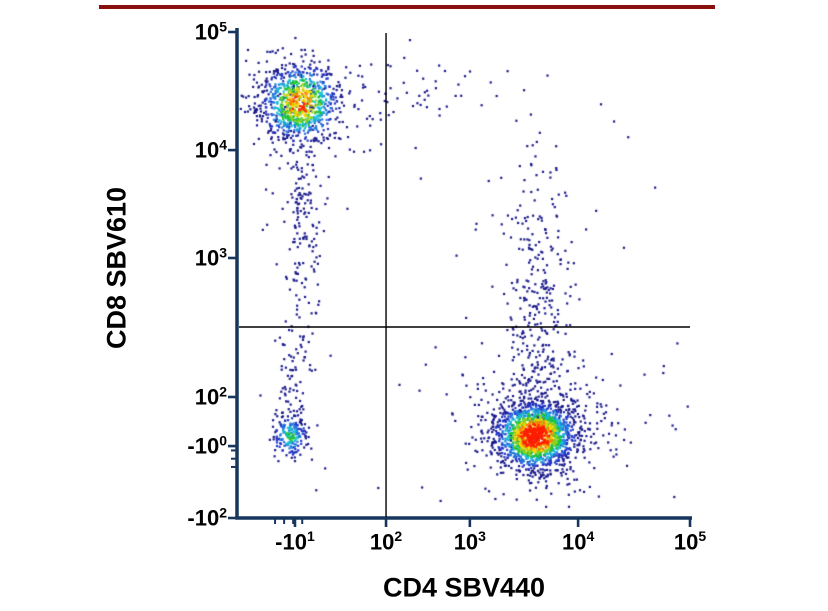 This screenshot has height=611, width=828. Describe the element at coordinates (464, 587) in the screenshot. I see `x-axis-title: CD4 SBV440` at that location.